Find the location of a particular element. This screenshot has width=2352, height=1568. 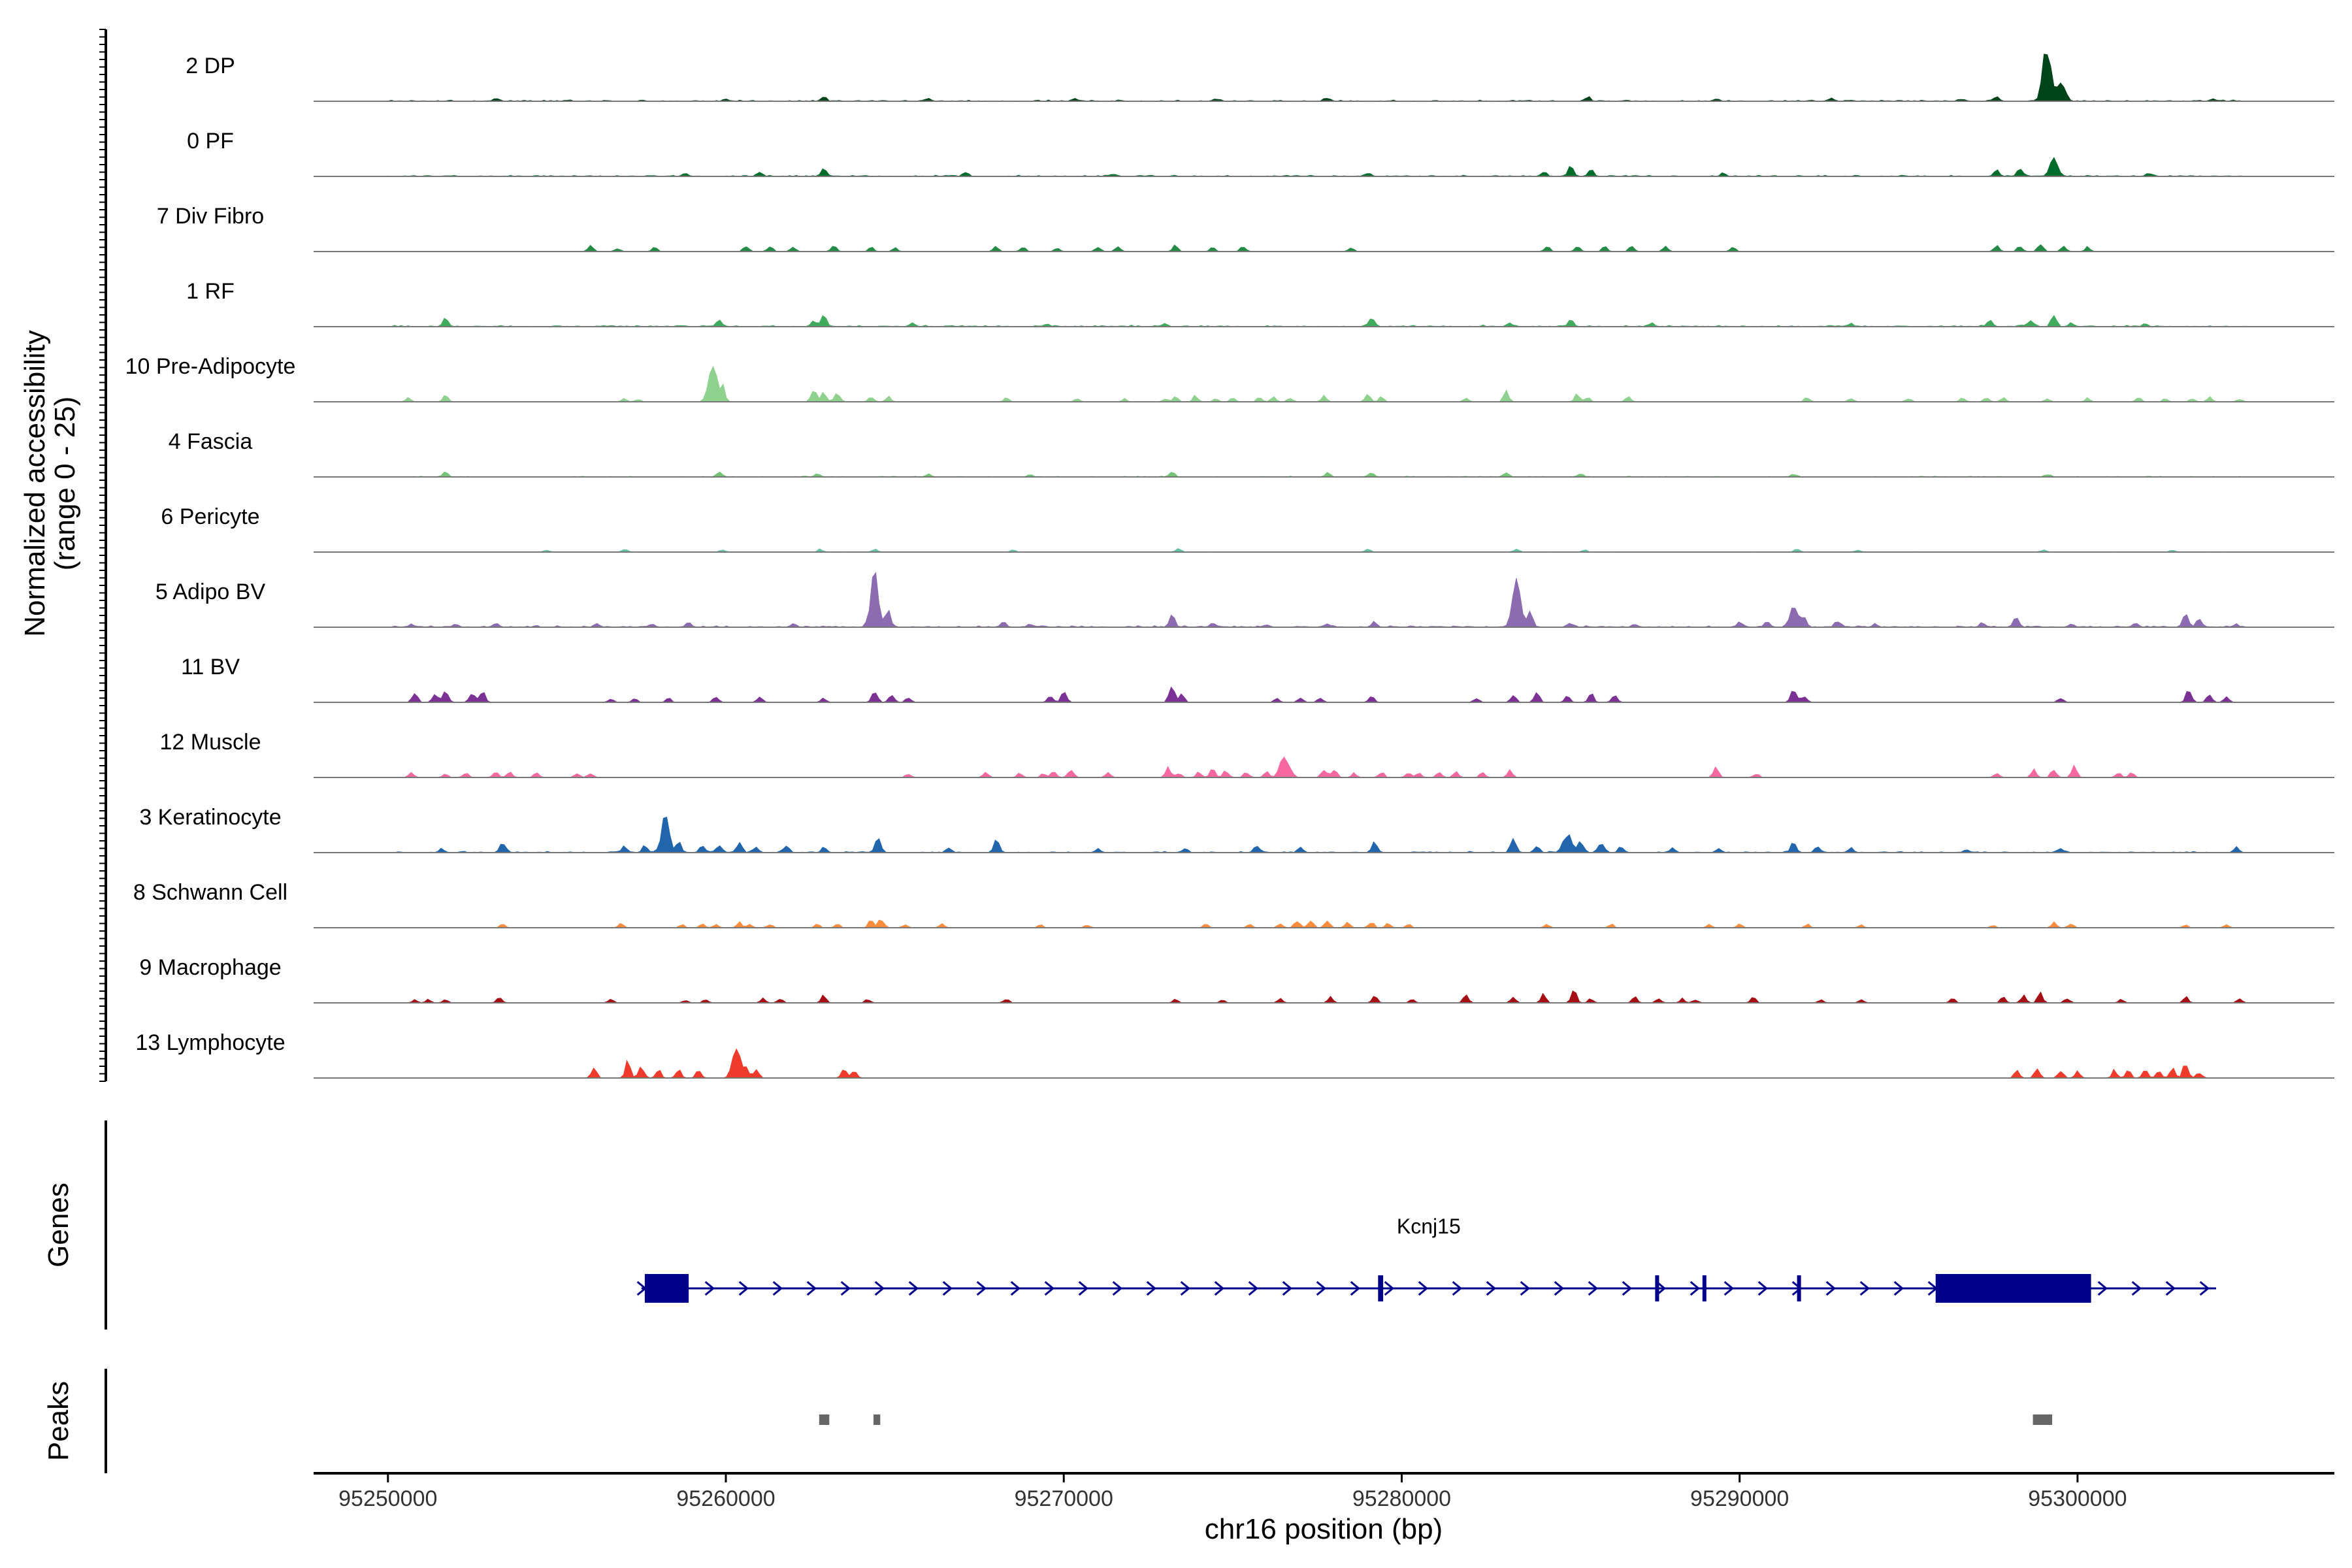

x-tick-label: 95300000 is located at coordinates (2077, 1498).